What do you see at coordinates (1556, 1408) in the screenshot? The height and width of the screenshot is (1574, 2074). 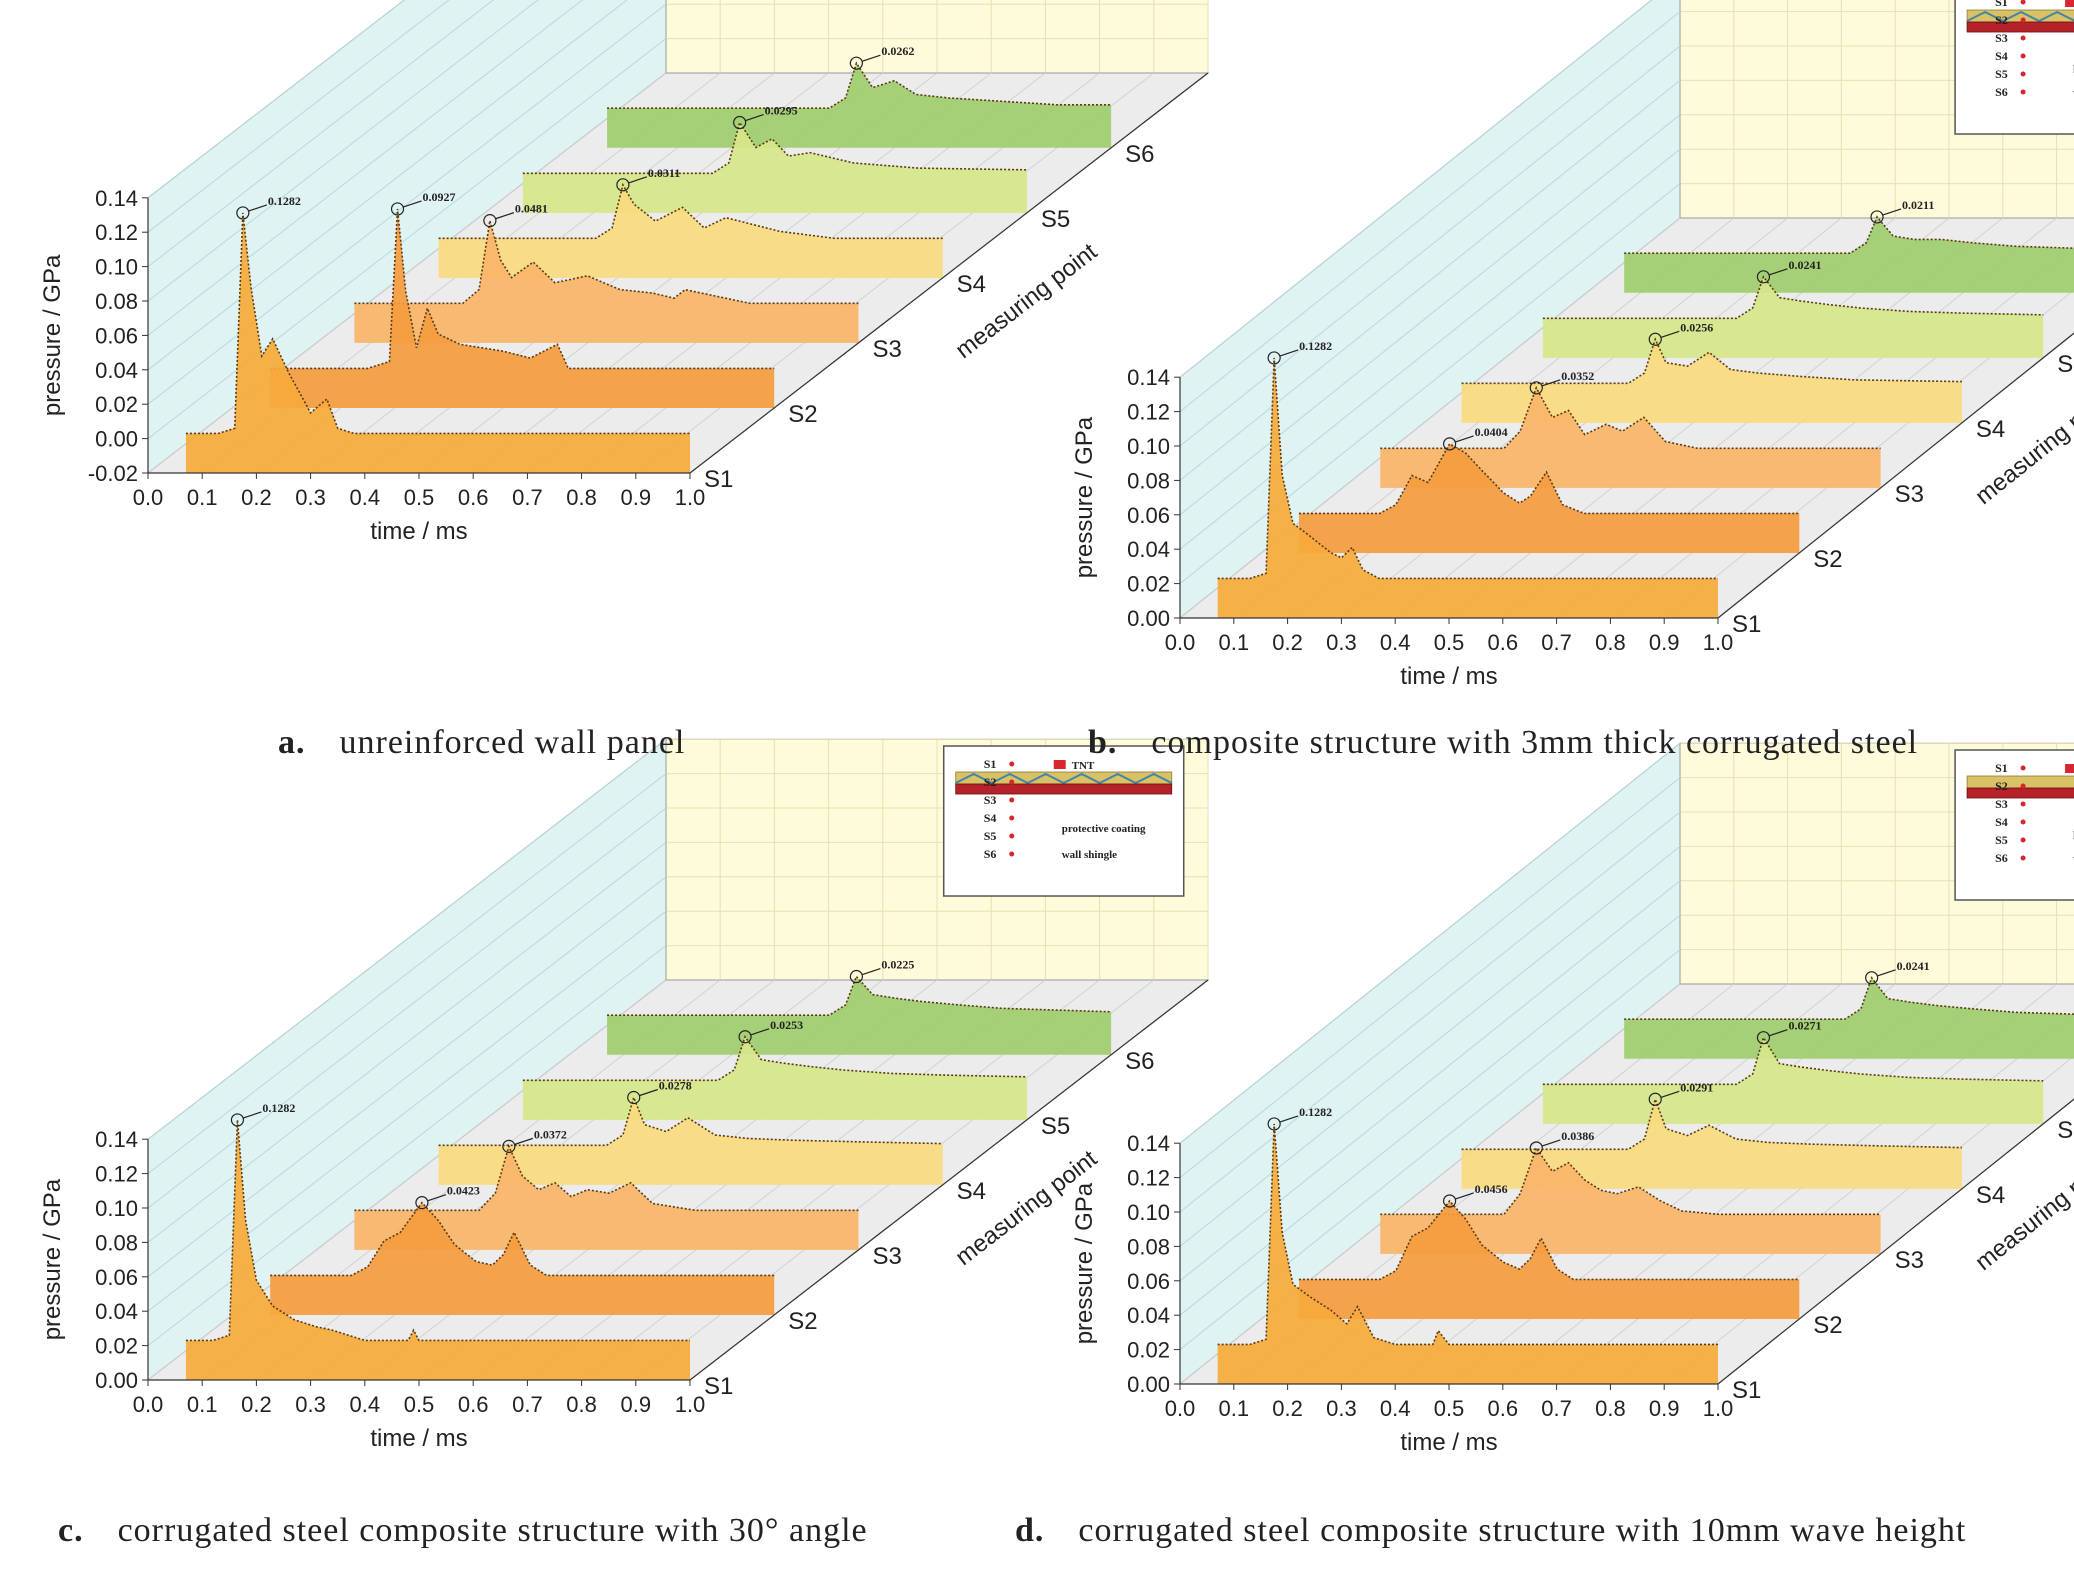 I see `x-tick-label: 0.7` at bounding box center [1556, 1408].